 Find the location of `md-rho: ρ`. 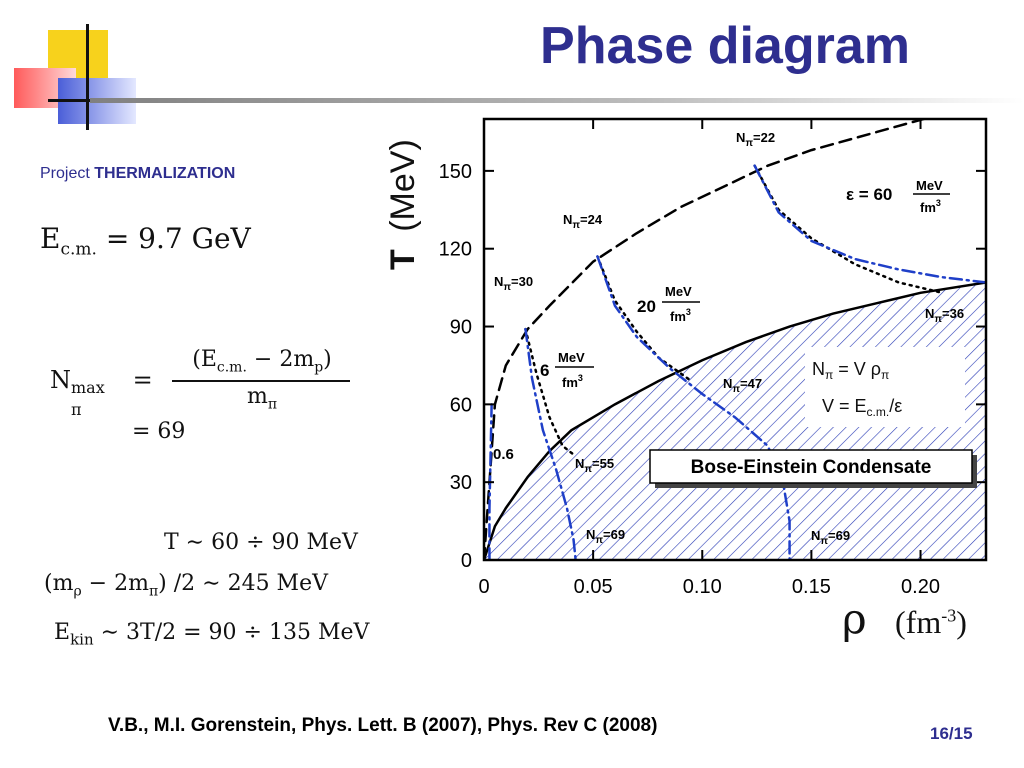

md-rho: ρ is located at coordinates (77, 591).